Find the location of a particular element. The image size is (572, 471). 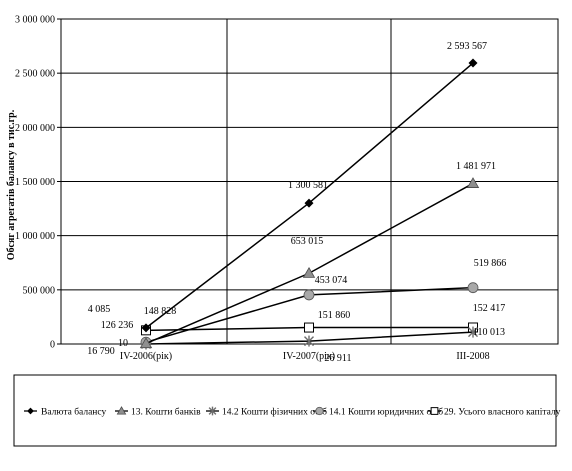

legend-marker-circle is located at coordinates (319, 411).